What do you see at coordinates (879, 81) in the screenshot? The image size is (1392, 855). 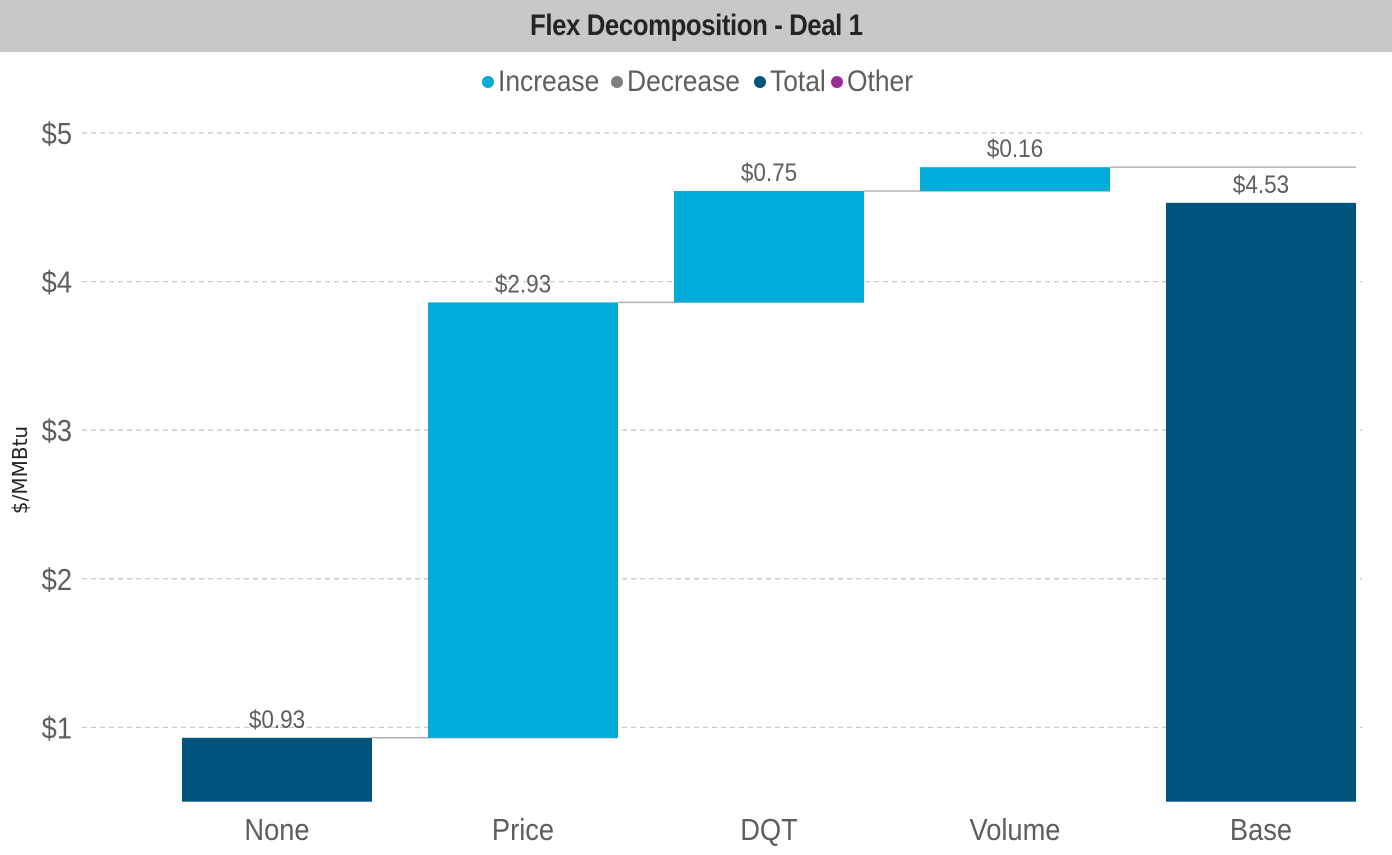 I see `legend-label-other: Other` at bounding box center [879, 81].